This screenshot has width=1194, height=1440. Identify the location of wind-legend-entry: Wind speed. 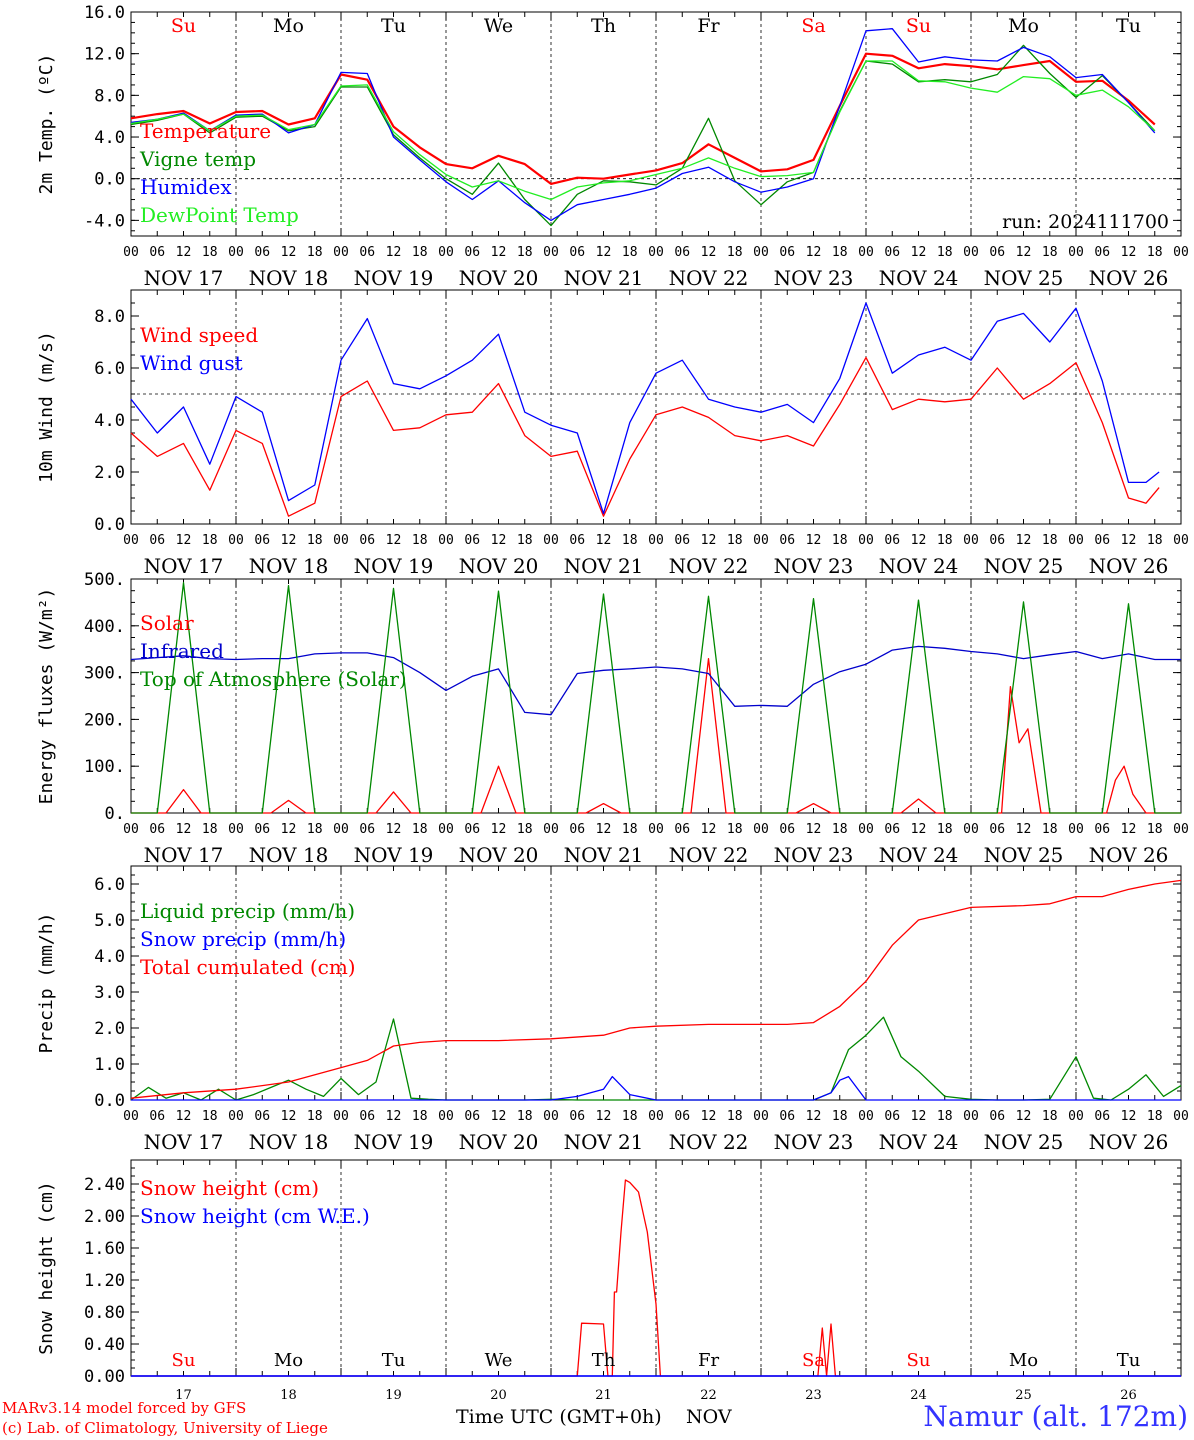
(199, 335).